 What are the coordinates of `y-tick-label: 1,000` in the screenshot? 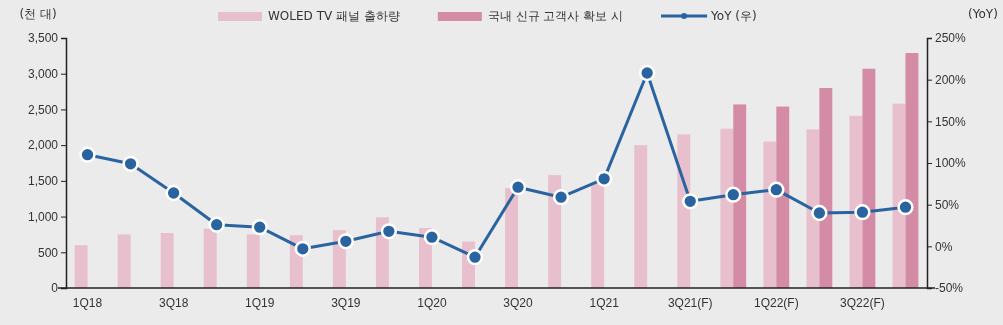 It's located at (43, 216).